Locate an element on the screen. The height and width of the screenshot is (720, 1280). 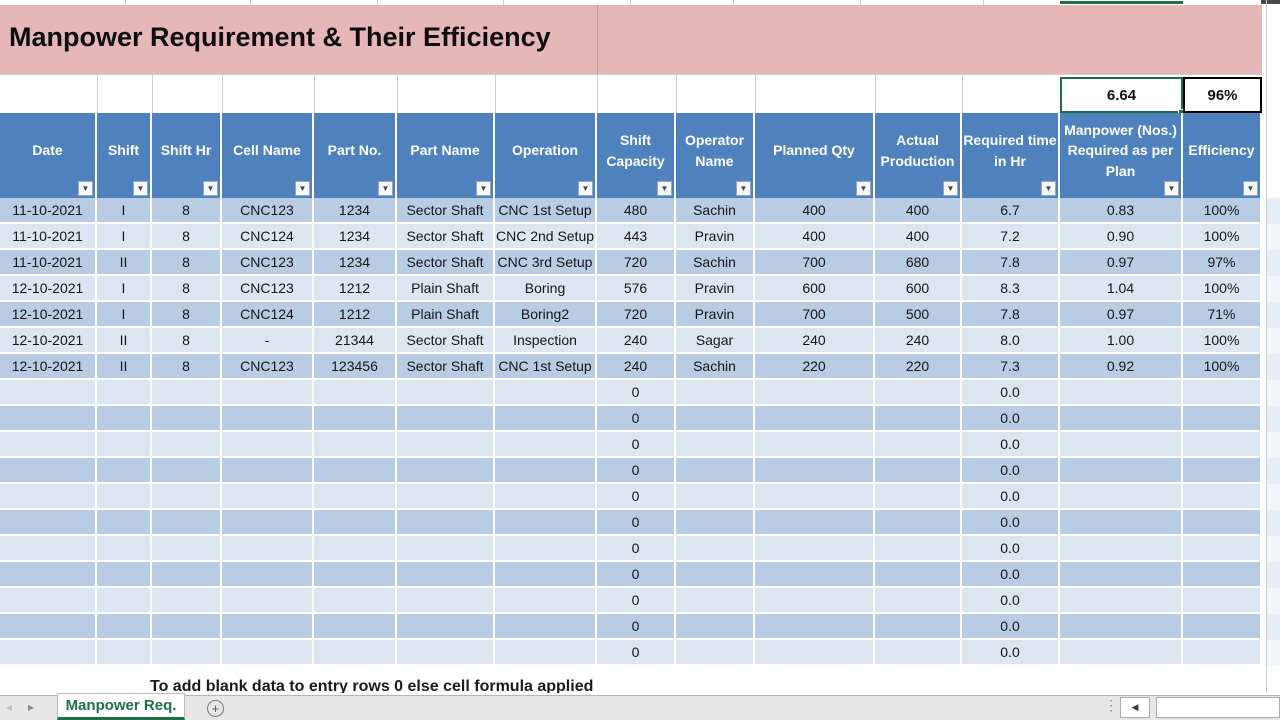
table-cell: 576 is located at coordinates (636, 289).